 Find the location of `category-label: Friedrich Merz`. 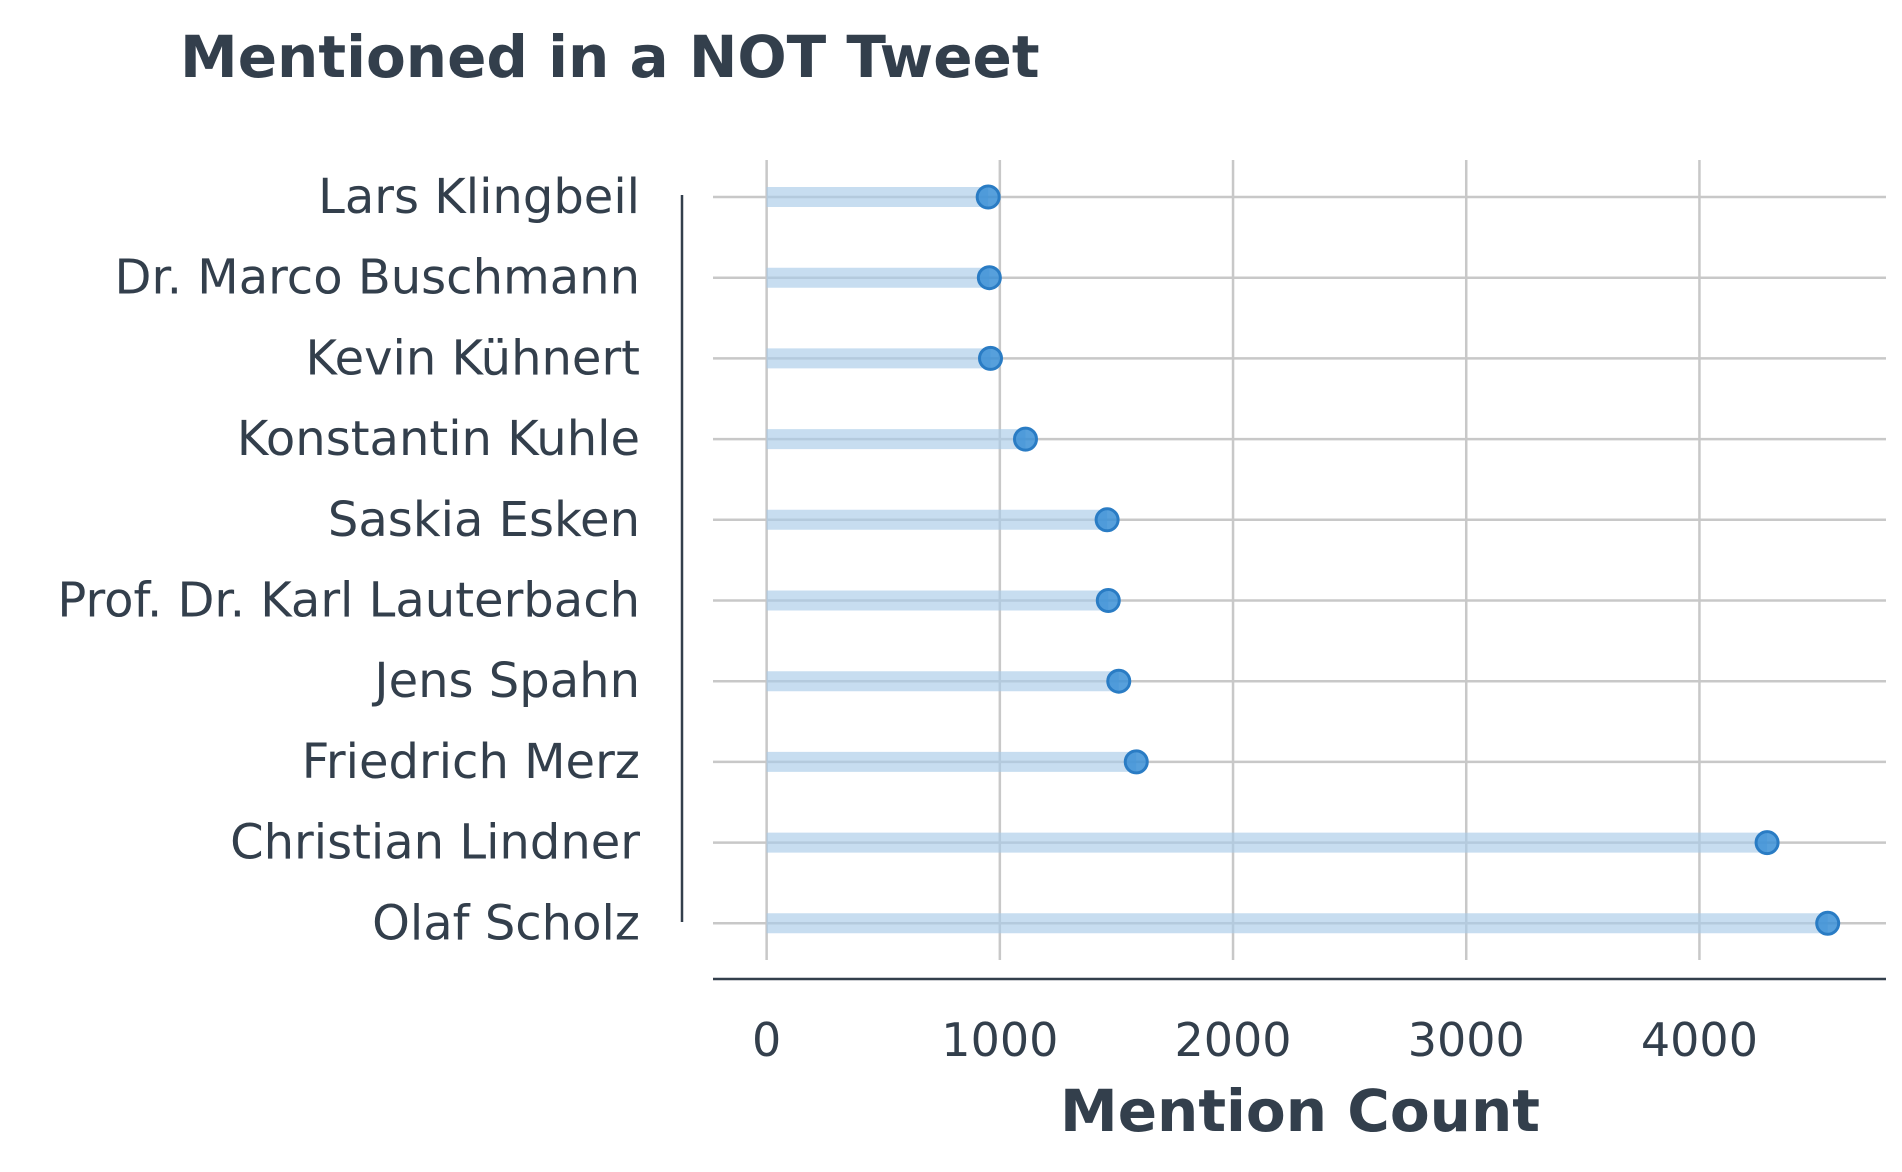

category-label: Friedrich Merz is located at coordinates (471, 762).